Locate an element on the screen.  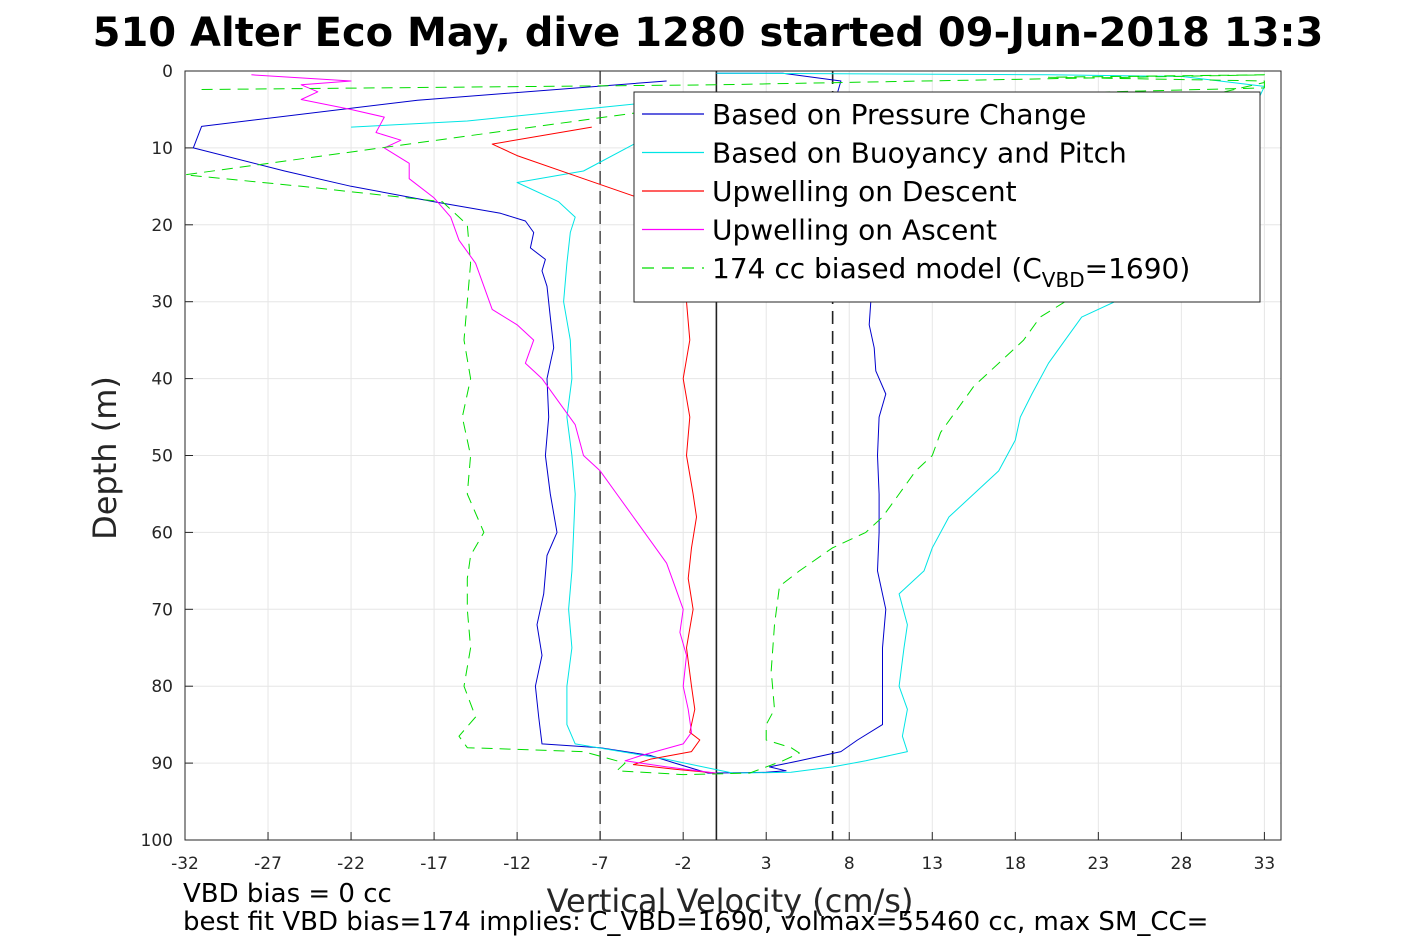
y-tick-label: 50 is located at coordinates (162, 457).